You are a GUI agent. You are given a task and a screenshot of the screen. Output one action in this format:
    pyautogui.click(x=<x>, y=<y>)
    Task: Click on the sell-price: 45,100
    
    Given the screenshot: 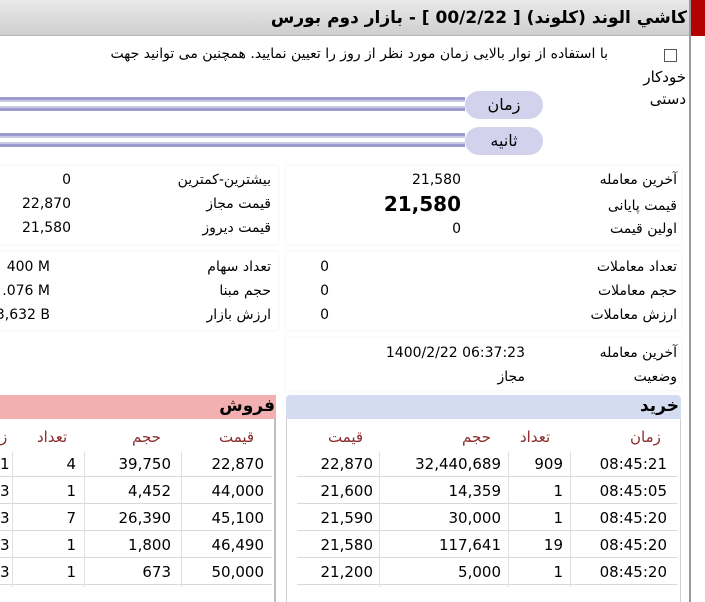 What is the action you would take?
    pyautogui.click(x=238, y=518)
    